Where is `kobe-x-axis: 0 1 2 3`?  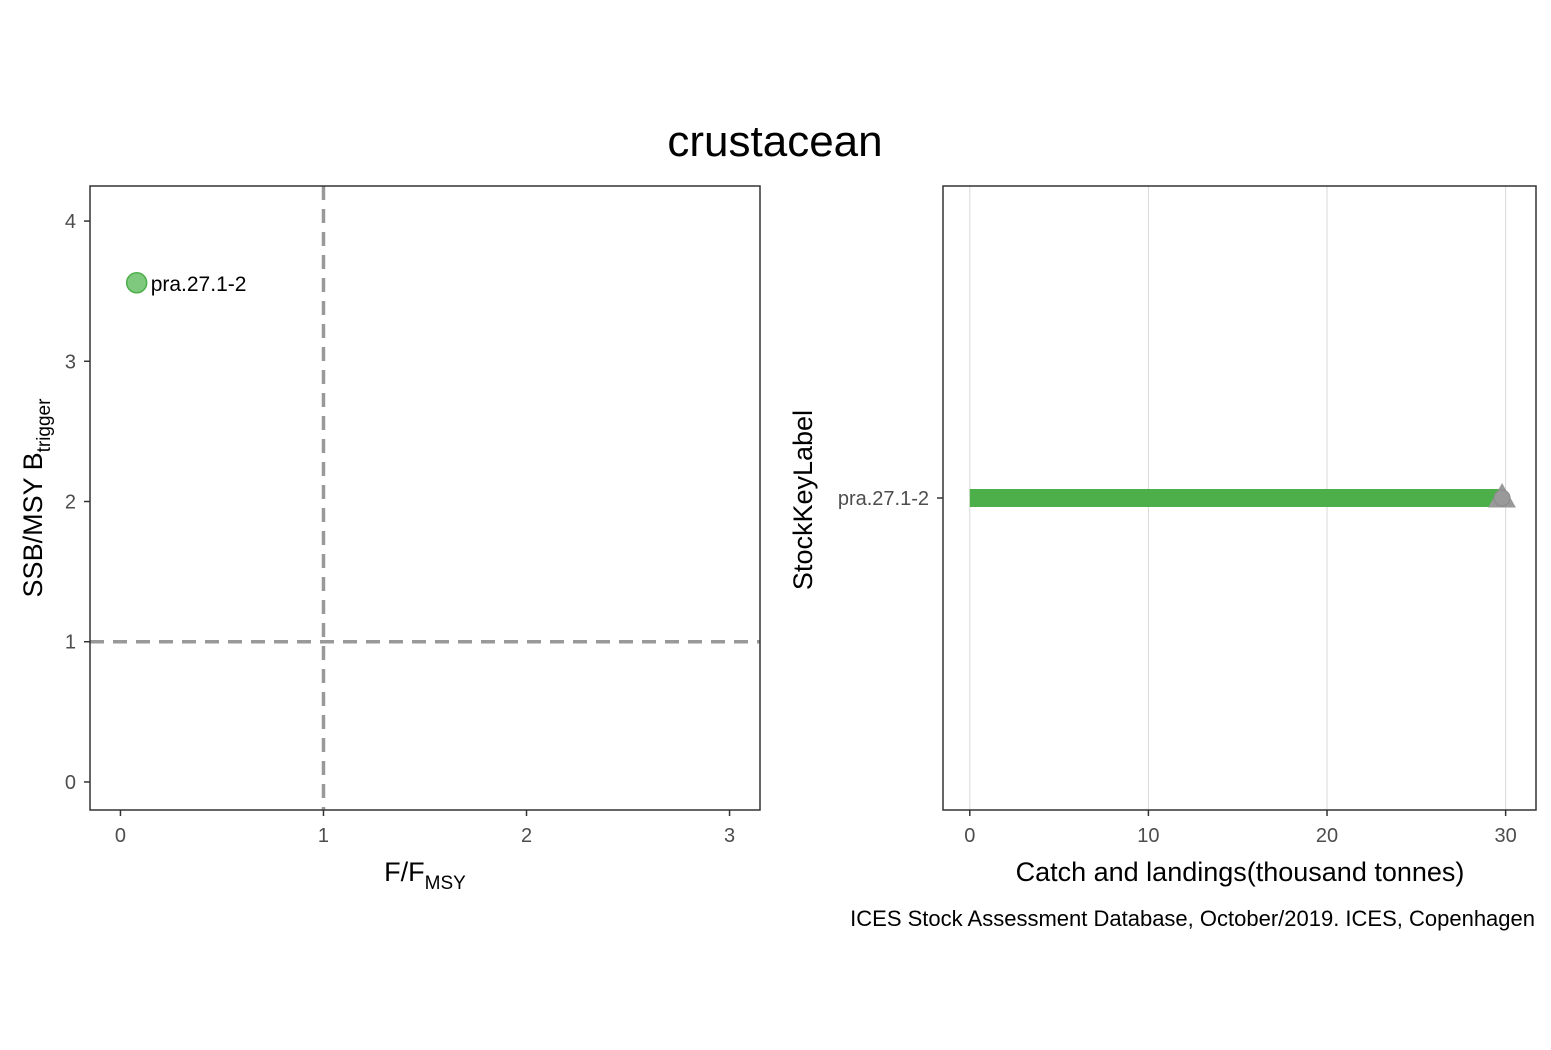
kobe-x-axis: 0 1 2 3 is located at coordinates (425, 828).